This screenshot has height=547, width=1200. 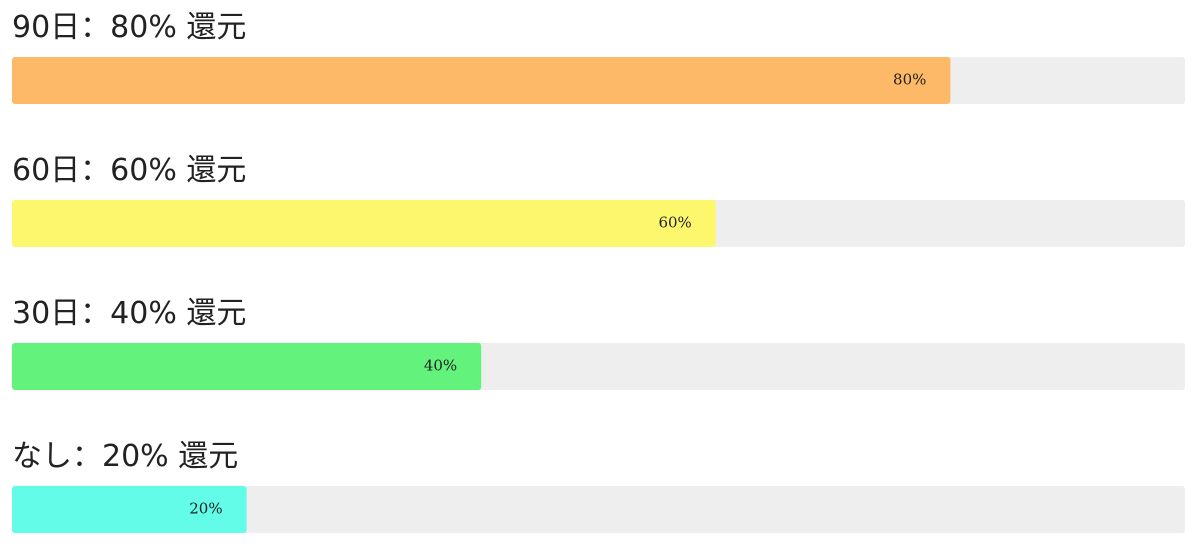 I want to click on progress-value: 40%, so click(x=440, y=366).